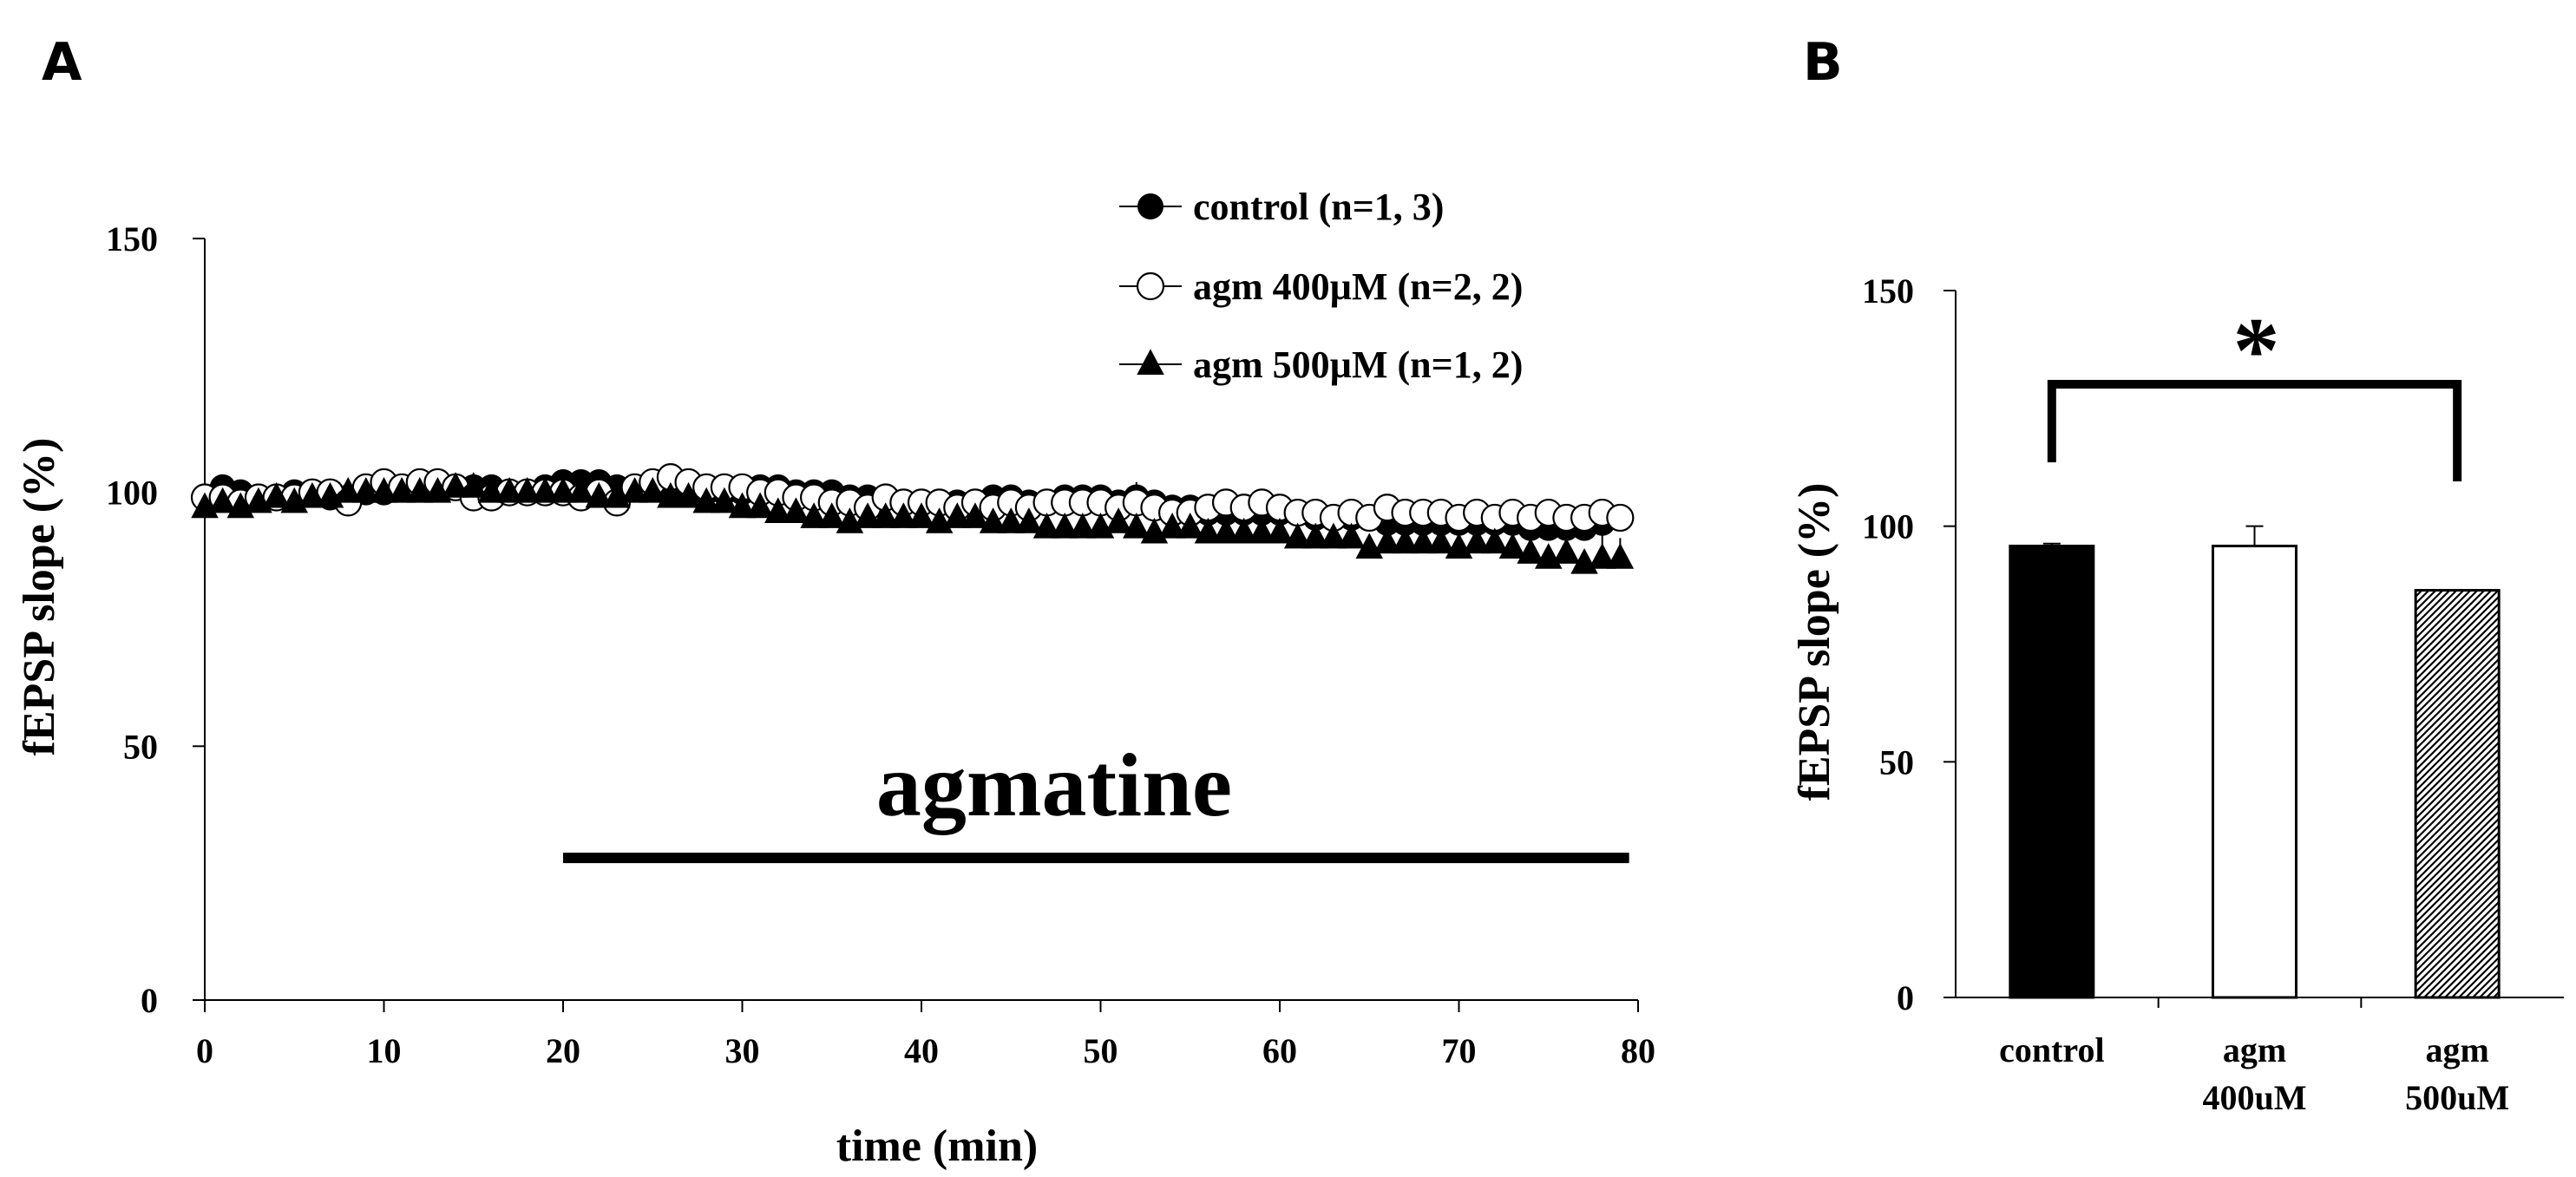 The image size is (2576, 1177). Describe the element at coordinates (204, 1050) in the screenshot. I see `x-tick-label: 0` at that location.